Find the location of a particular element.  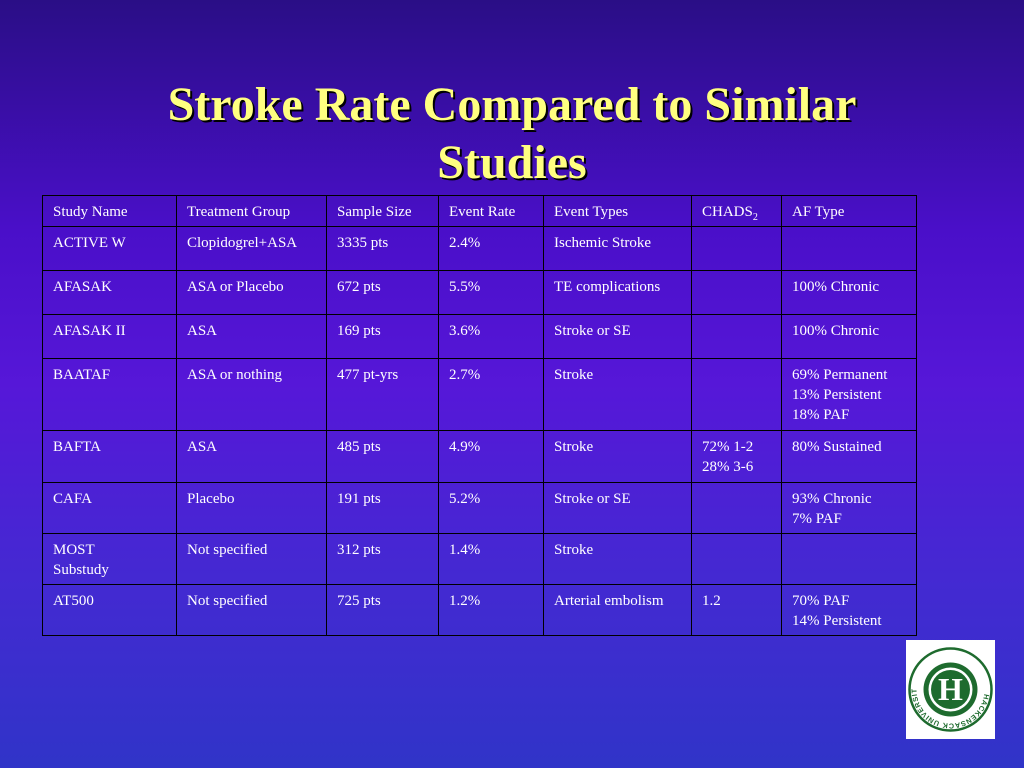

cell-sample-size: 485 pts is located at coordinates (382, 456).